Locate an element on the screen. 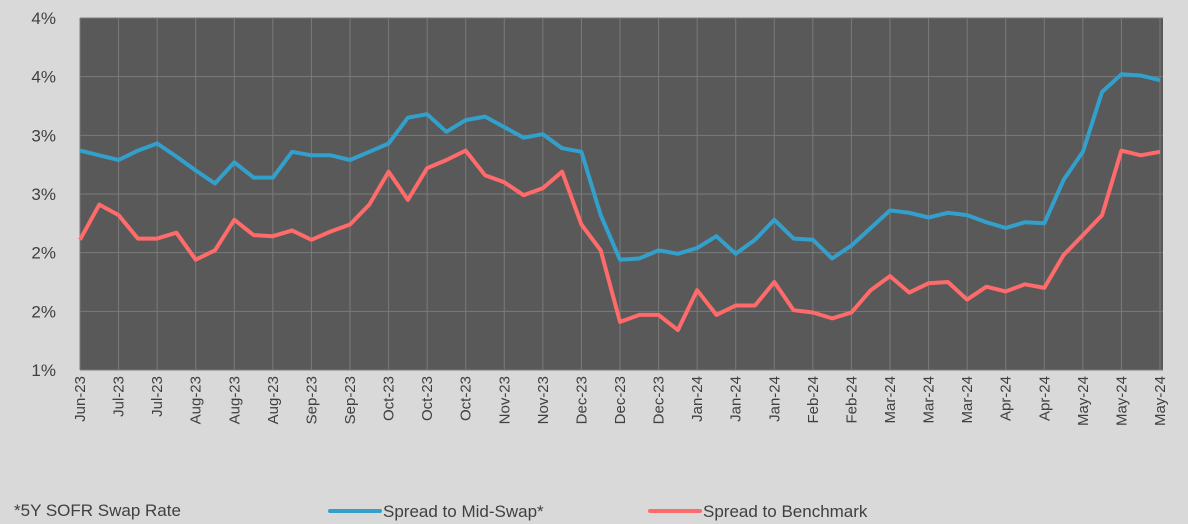 The width and height of the screenshot is (1188, 524). legend-label: Spread to Benchmark is located at coordinates (785, 511).